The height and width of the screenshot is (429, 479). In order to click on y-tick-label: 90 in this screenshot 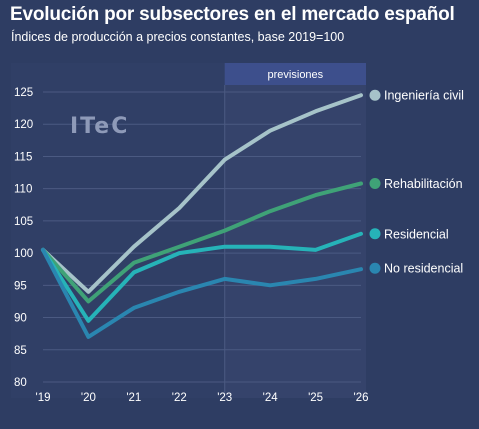, I will do `click(20, 319)`.